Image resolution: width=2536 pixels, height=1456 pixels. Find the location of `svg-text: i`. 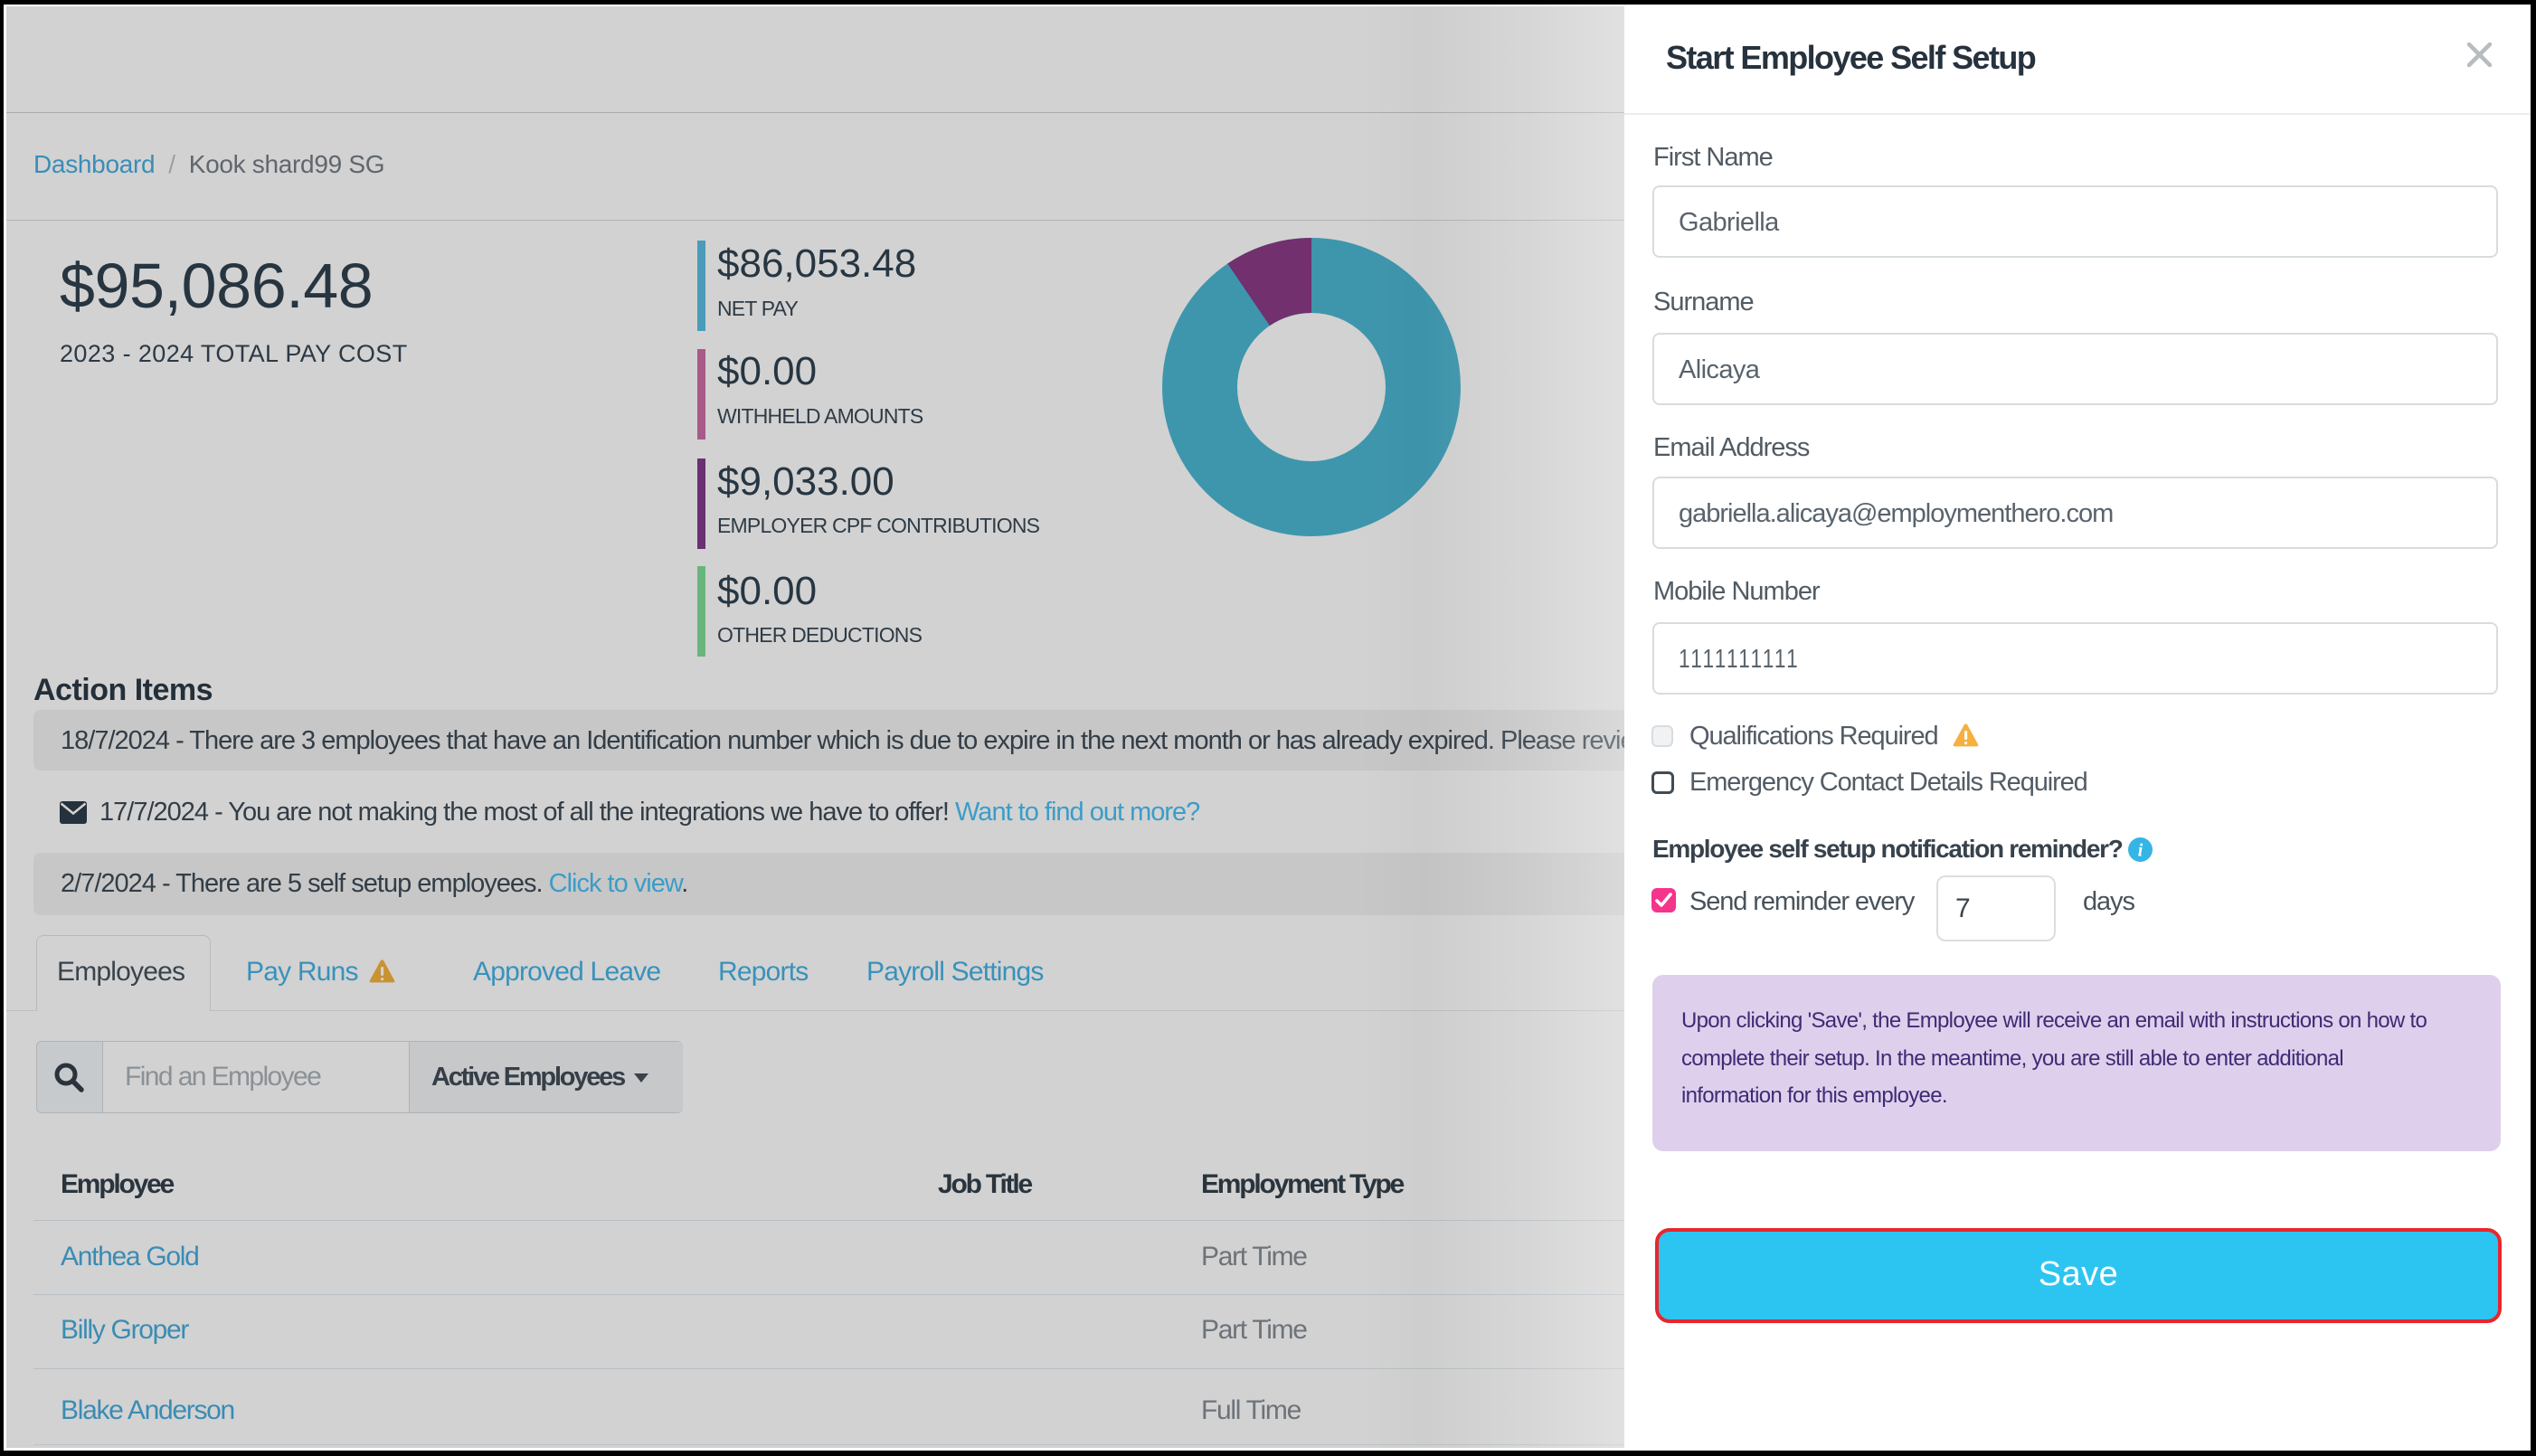

svg-text: i is located at coordinates (2140, 851).